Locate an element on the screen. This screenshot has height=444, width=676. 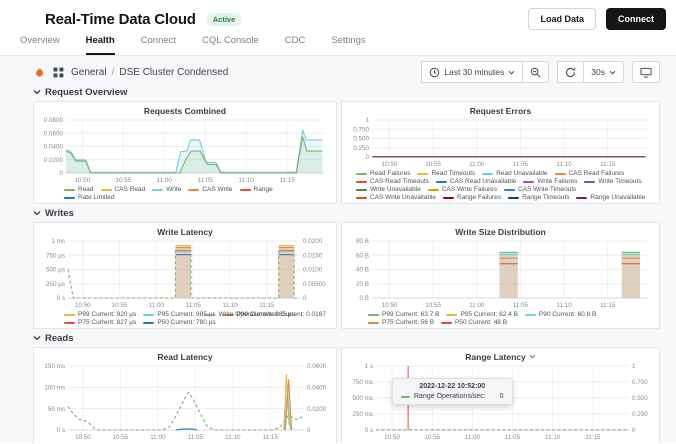
tab-connect: Connect is located at coordinates (158, 40).